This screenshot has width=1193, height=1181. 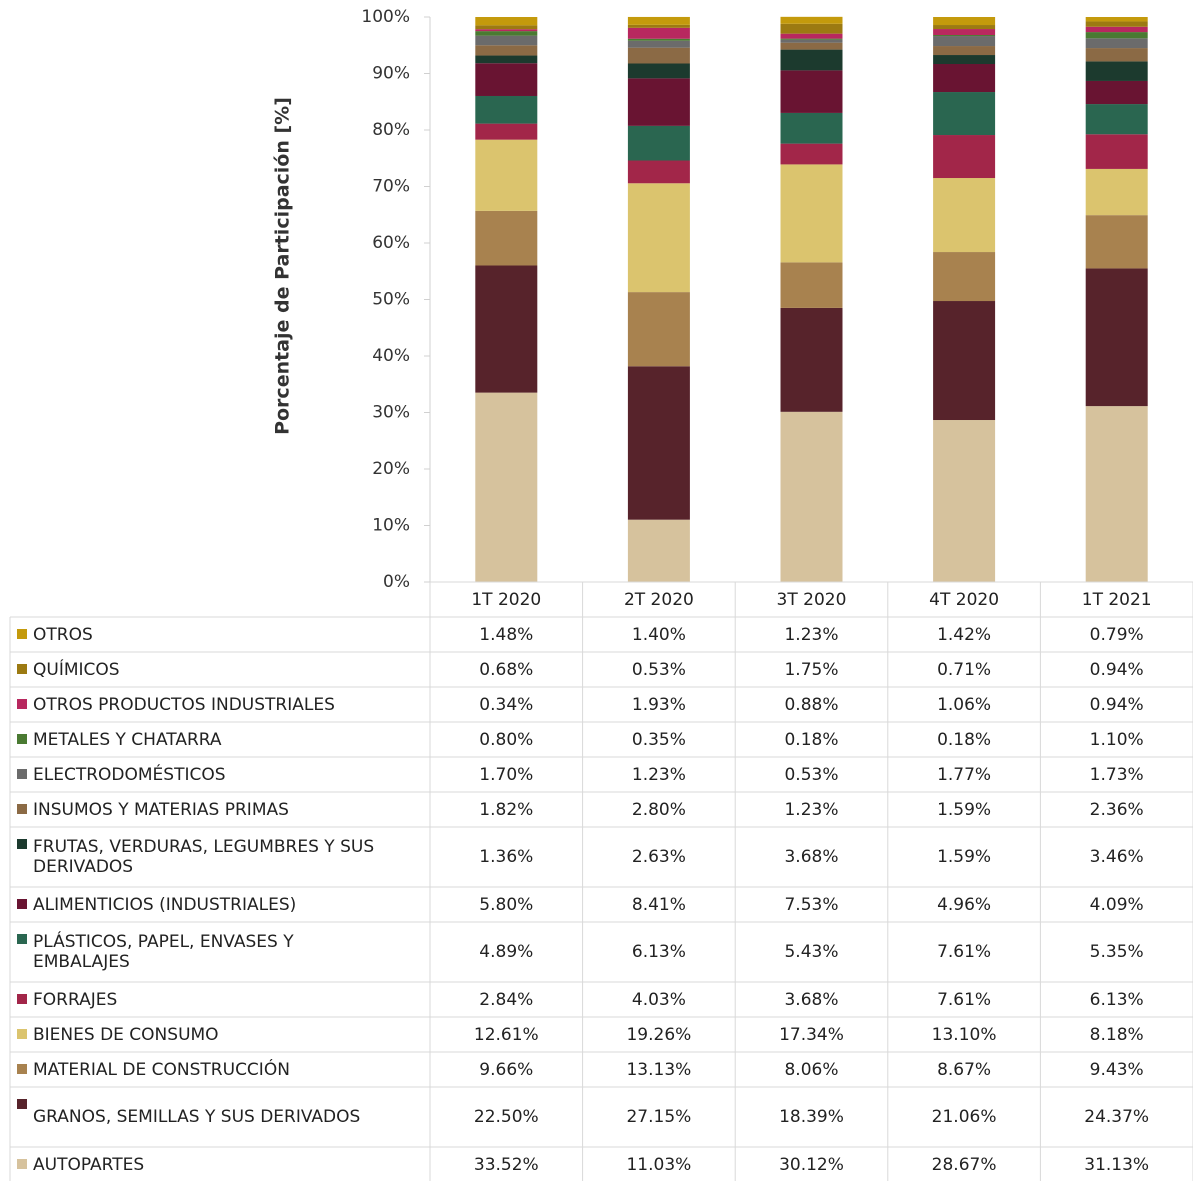 What do you see at coordinates (391, 413) in the screenshot?
I see `y-tick-label: 30%` at bounding box center [391, 413].